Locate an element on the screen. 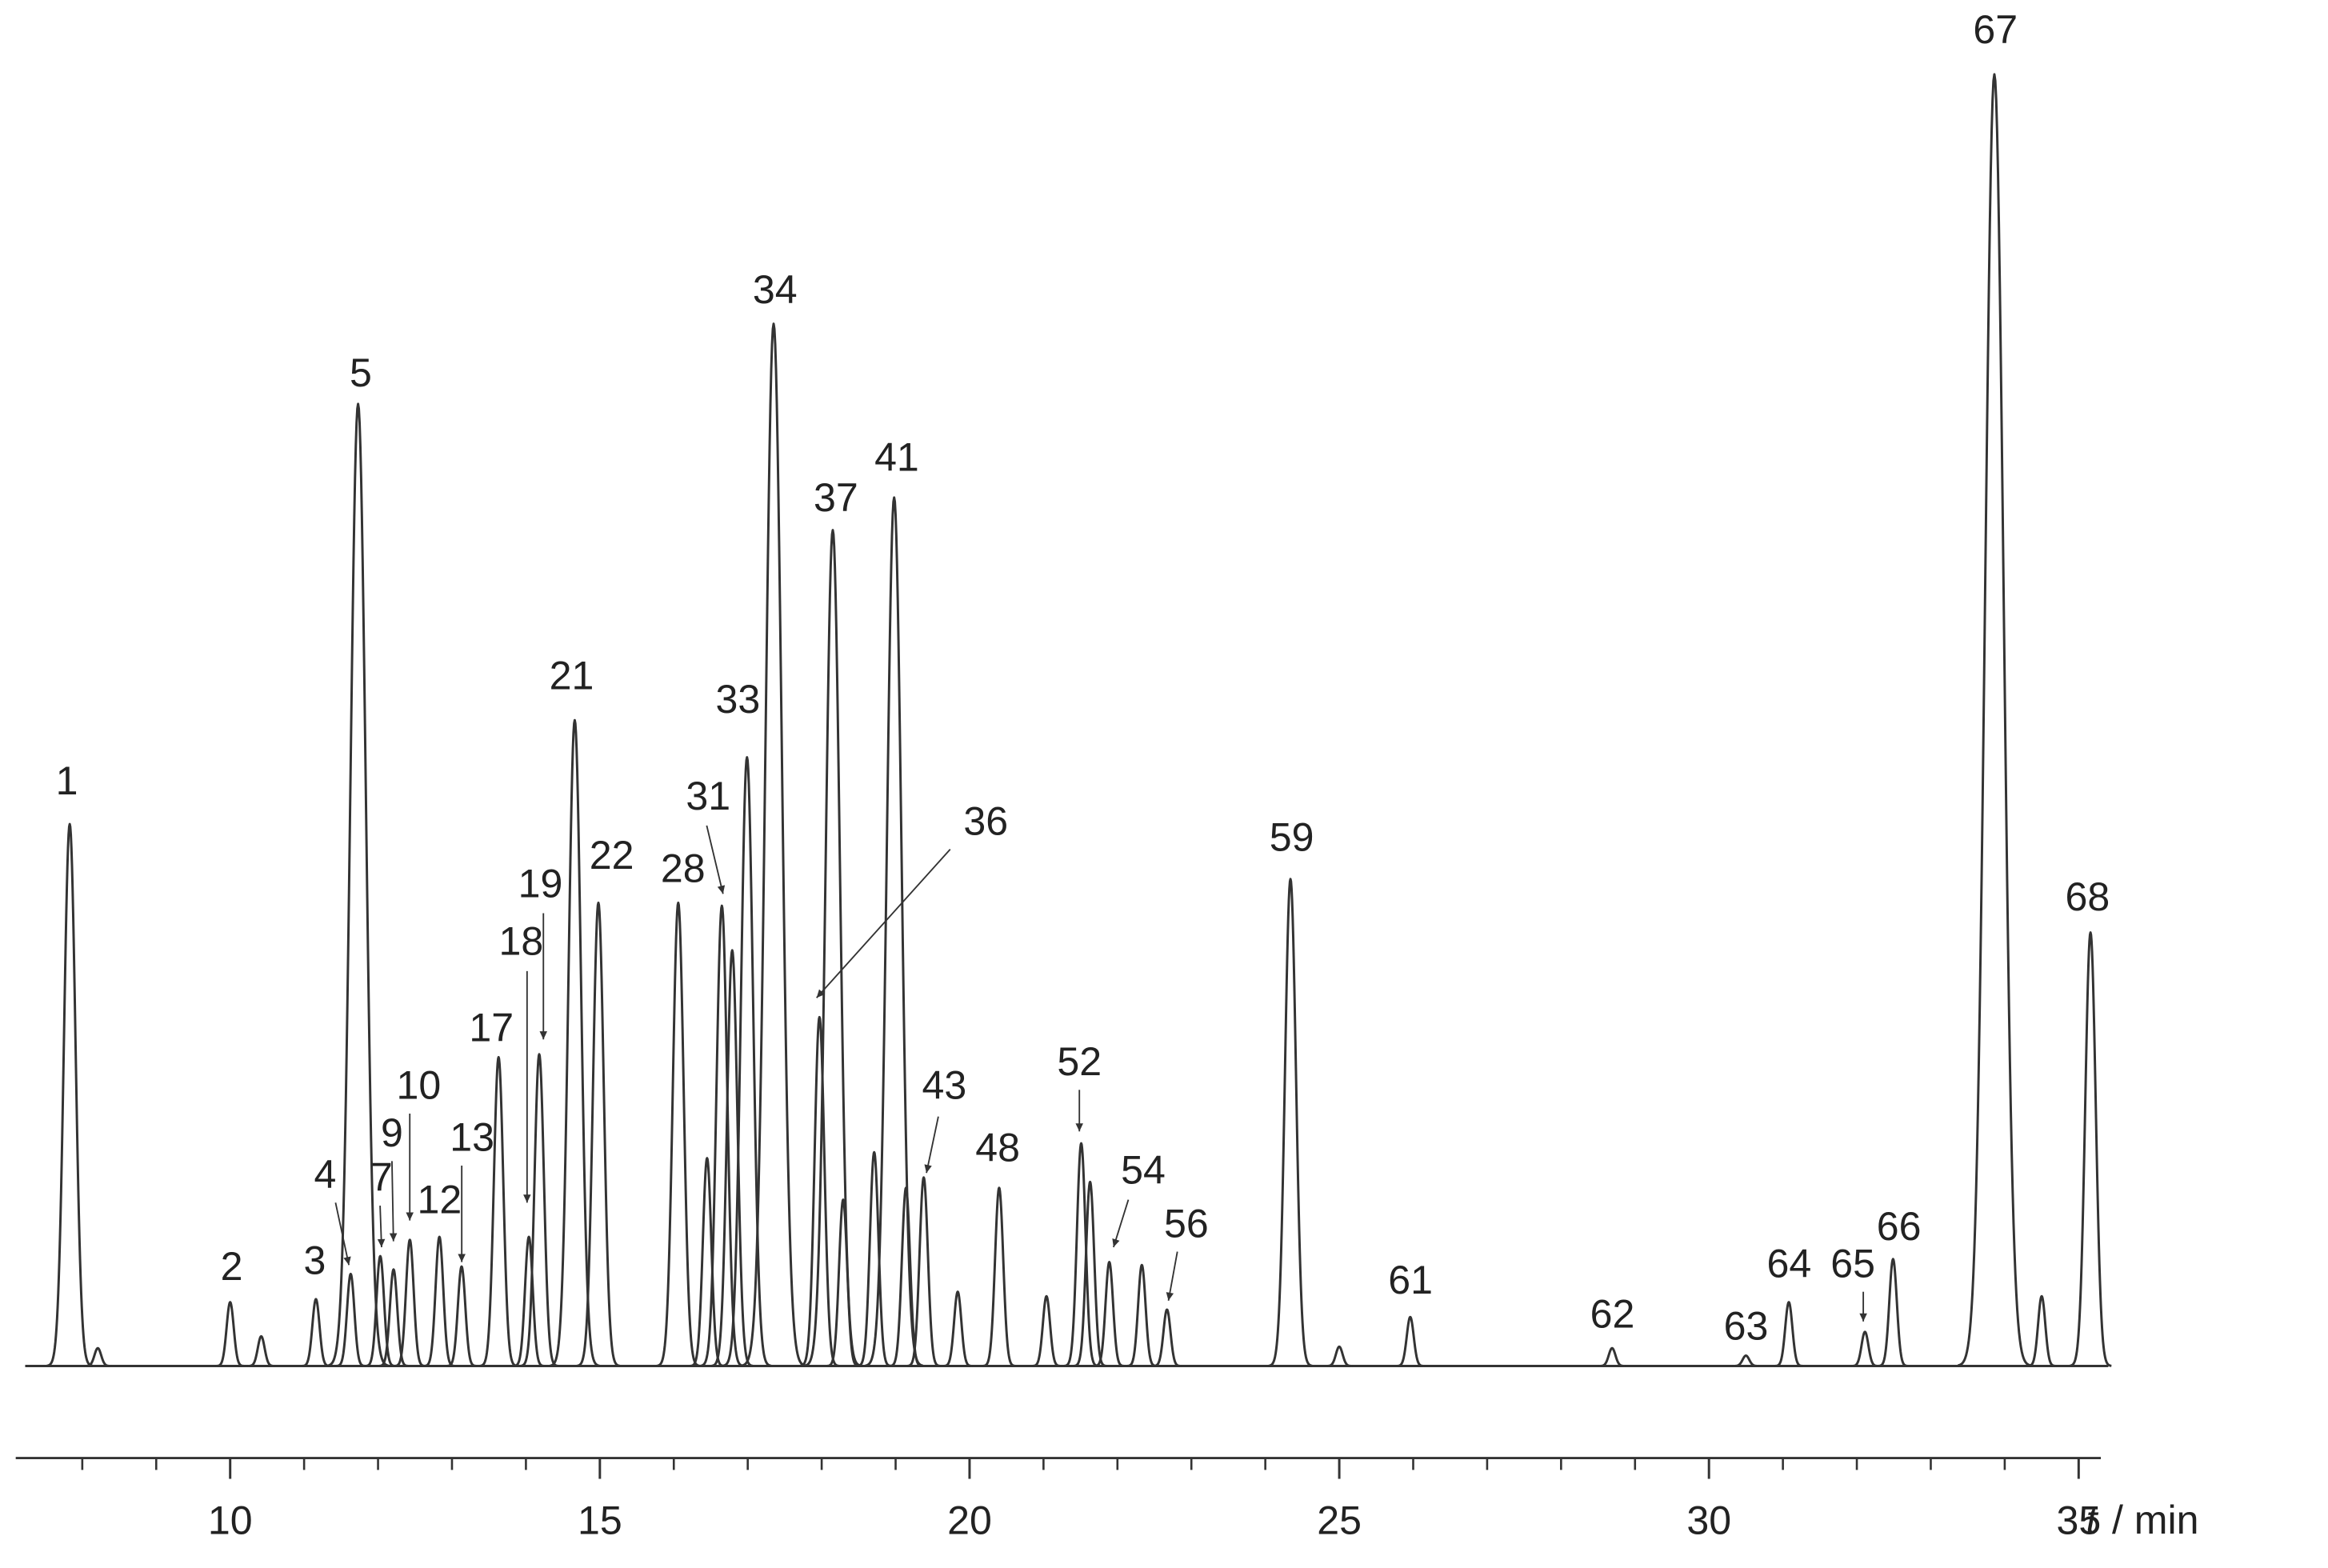  peak-label: 66 is located at coordinates (1899, 1226).